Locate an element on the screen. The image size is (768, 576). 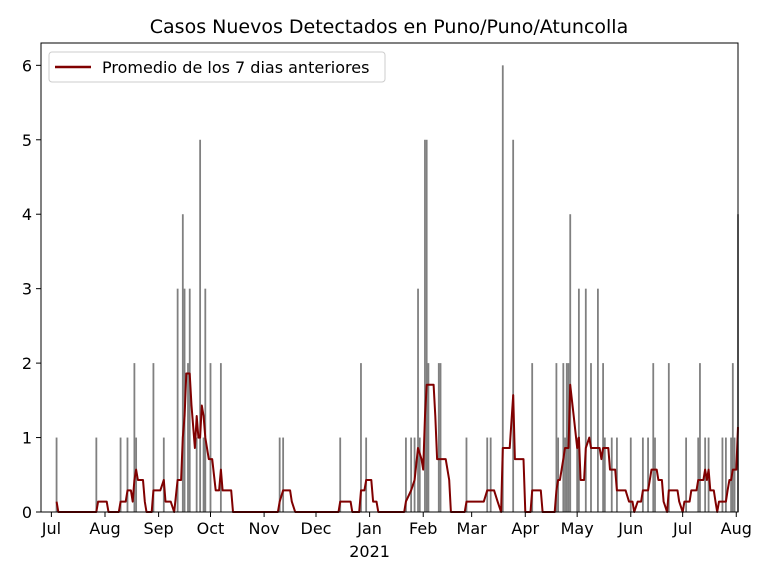
x-tick-label: Mar is located at coordinates (472, 528).